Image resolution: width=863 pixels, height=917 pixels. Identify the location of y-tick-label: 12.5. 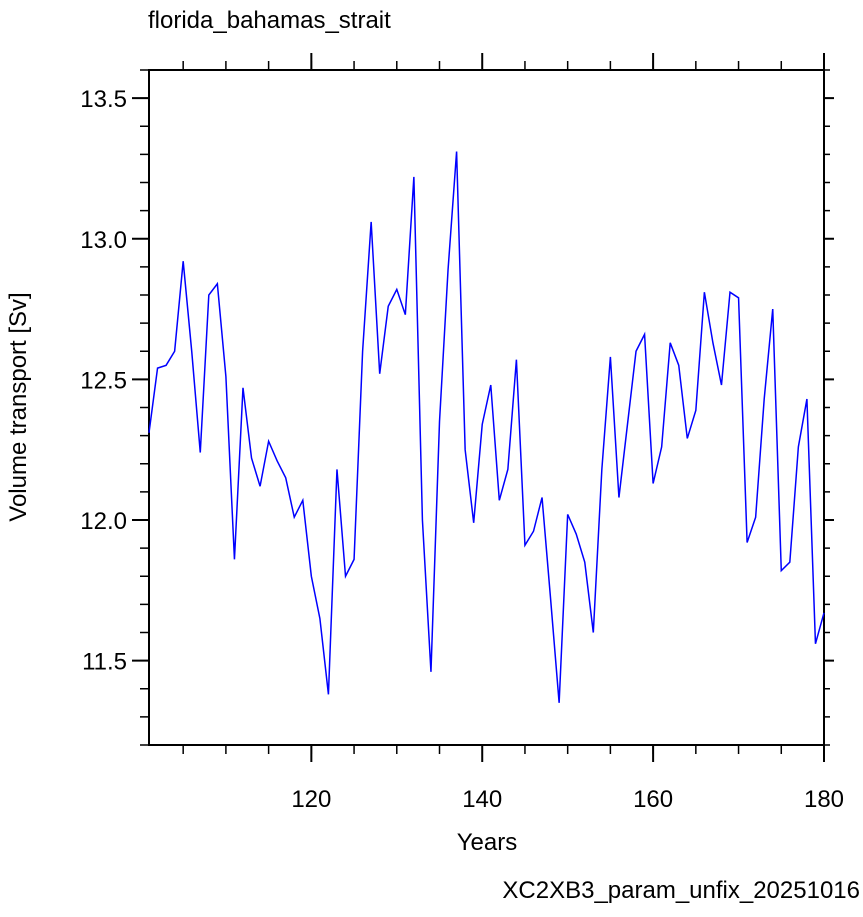
(103, 380).